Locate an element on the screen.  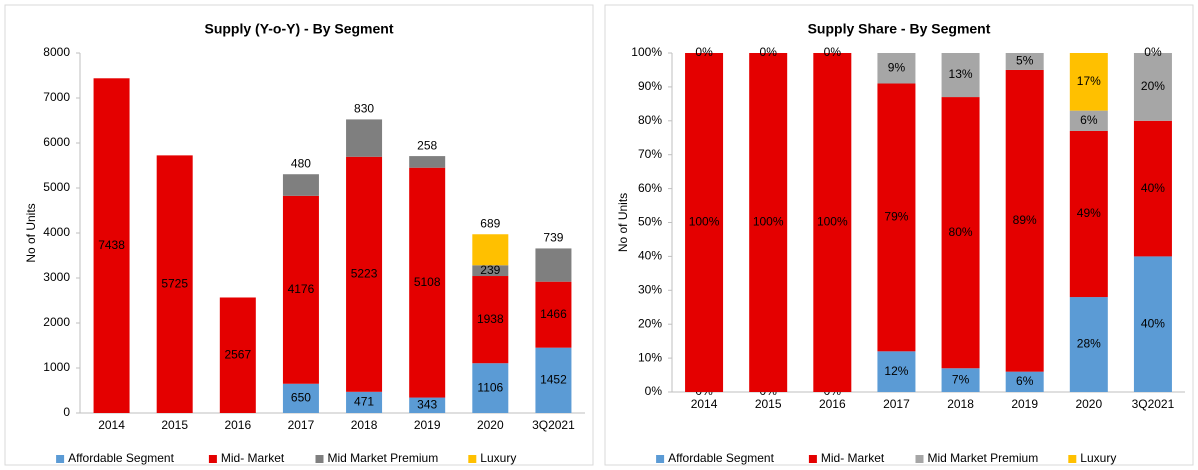
y-tick-label: 70% is located at coordinates (650, 154).